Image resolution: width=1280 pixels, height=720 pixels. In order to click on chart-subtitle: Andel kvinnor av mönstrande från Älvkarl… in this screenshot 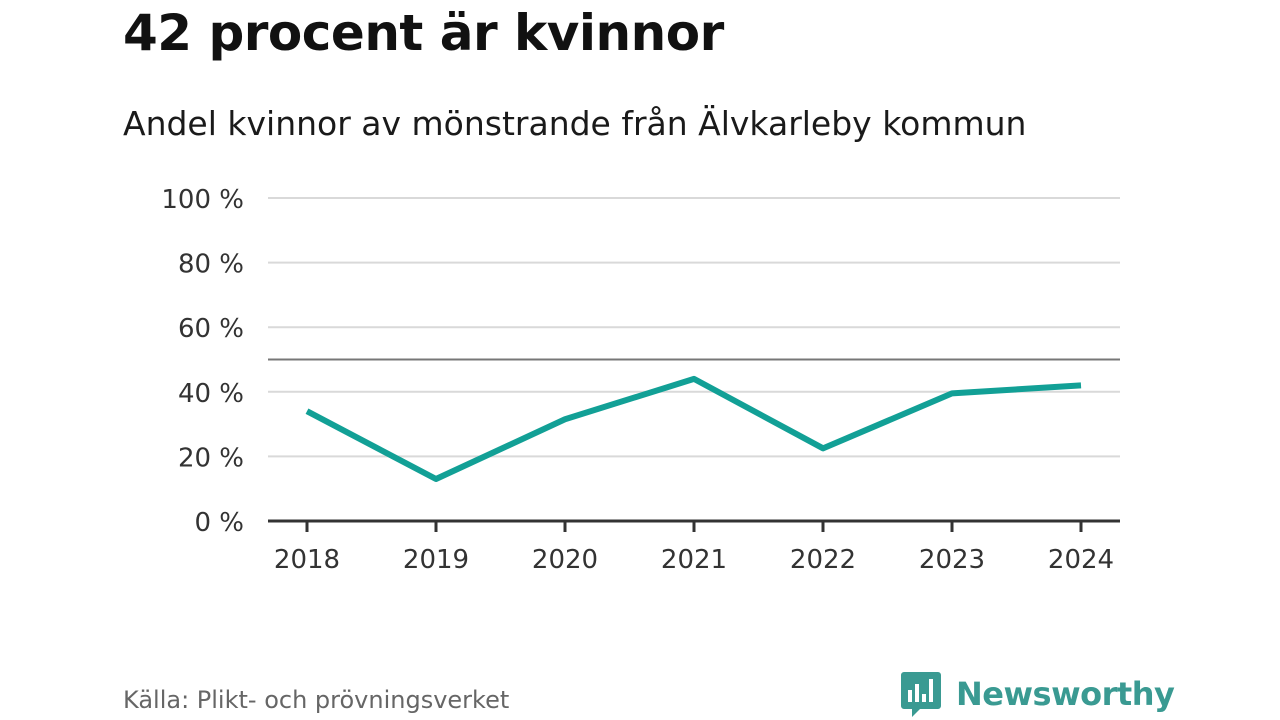, I will do `click(575, 123)`.